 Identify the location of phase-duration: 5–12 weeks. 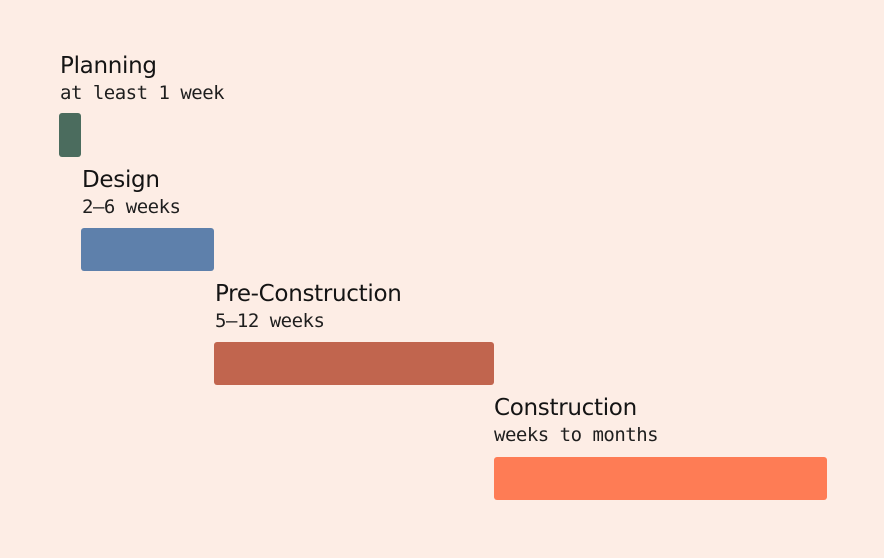
(270, 321).